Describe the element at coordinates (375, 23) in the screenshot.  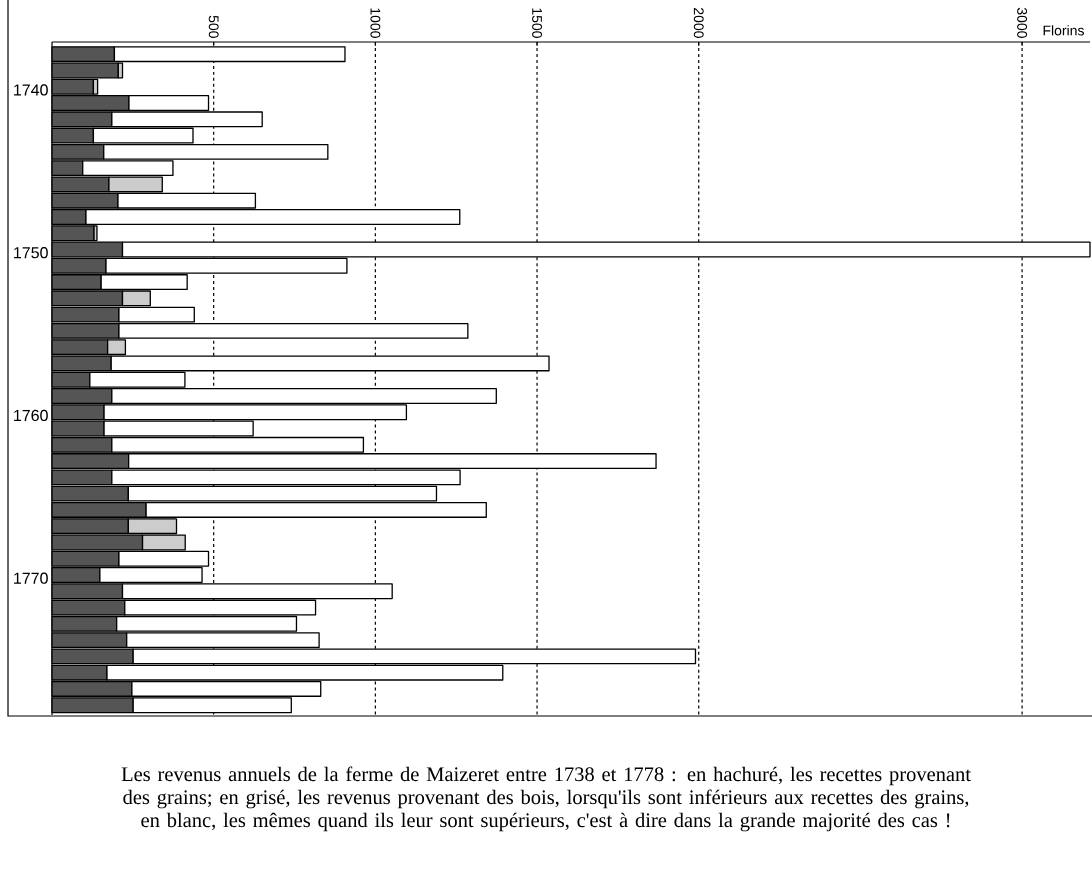
I see `x-tick-label: 1000` at that location.